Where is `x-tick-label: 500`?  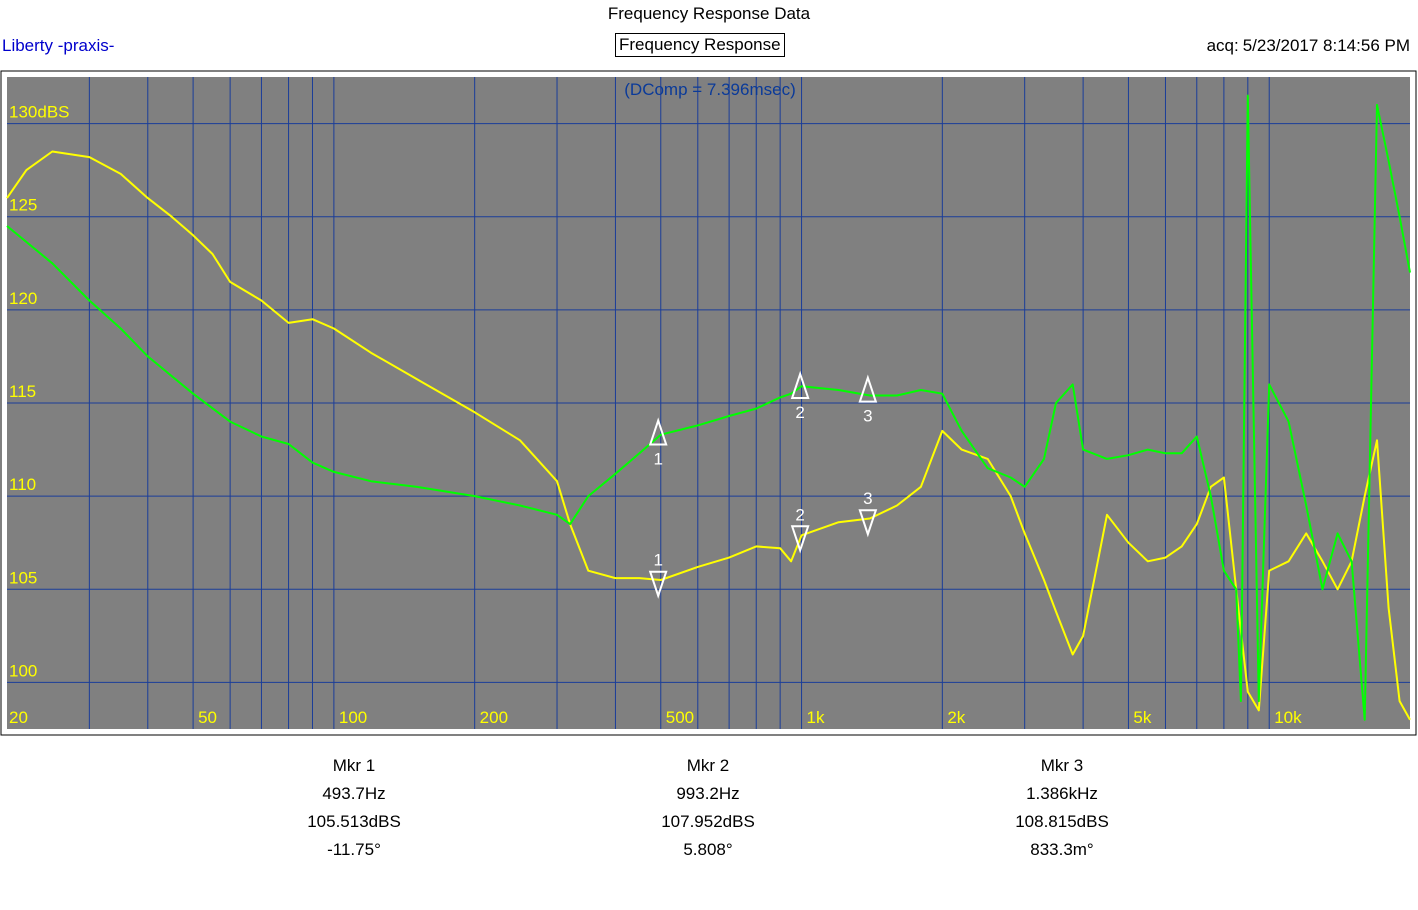 x-tick-label: 500 is located at coordinates (680, 717).